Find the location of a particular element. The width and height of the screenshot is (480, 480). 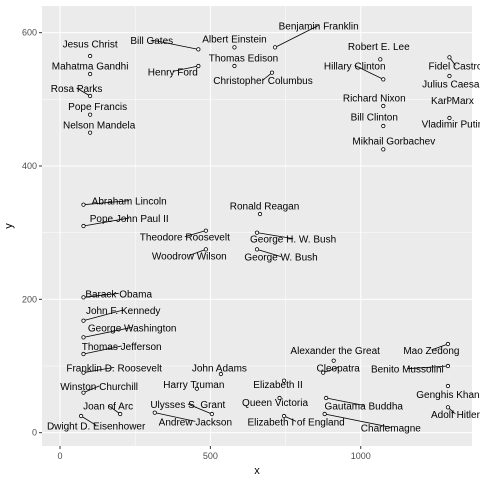

point-label: Cleopatra is located at coordinates (339, 368).